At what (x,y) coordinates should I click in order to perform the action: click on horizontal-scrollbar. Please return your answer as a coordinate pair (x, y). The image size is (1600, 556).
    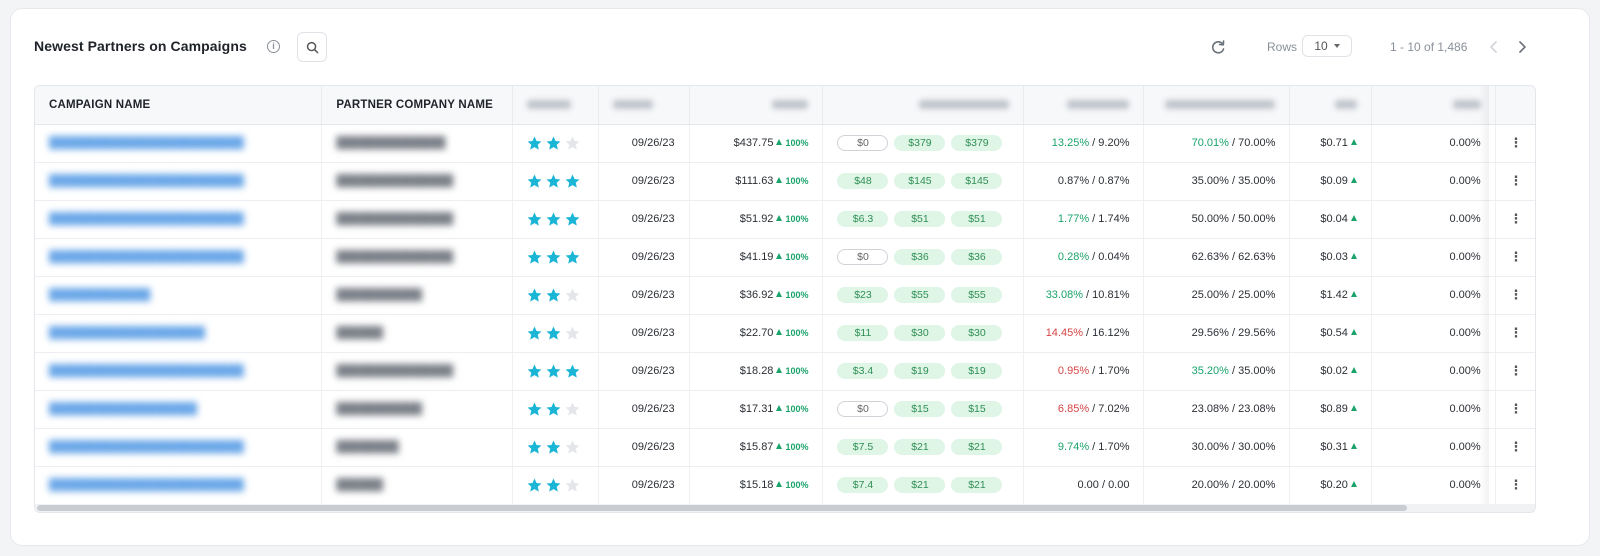
    Looking at the image, I should click on (785, 508).